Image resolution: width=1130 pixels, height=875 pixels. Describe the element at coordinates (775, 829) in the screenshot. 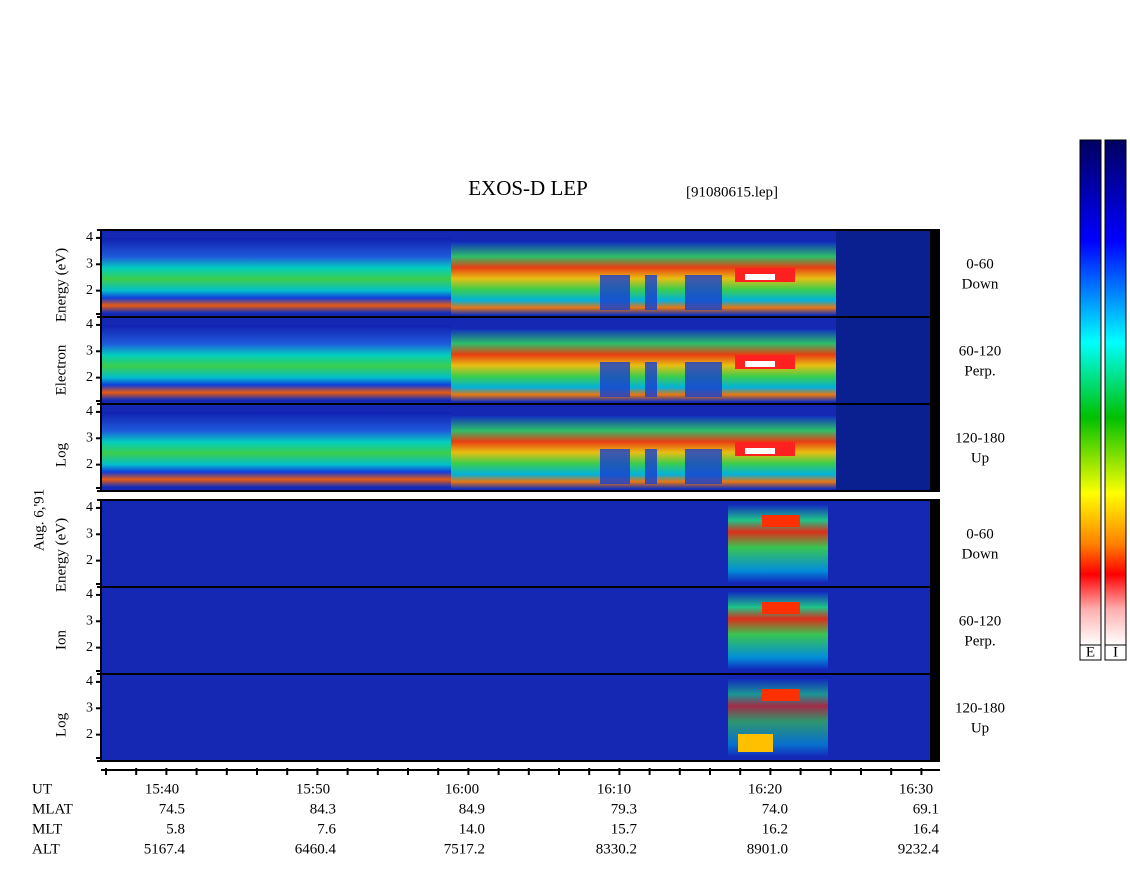

I see `row-value: 16.2` at that location.